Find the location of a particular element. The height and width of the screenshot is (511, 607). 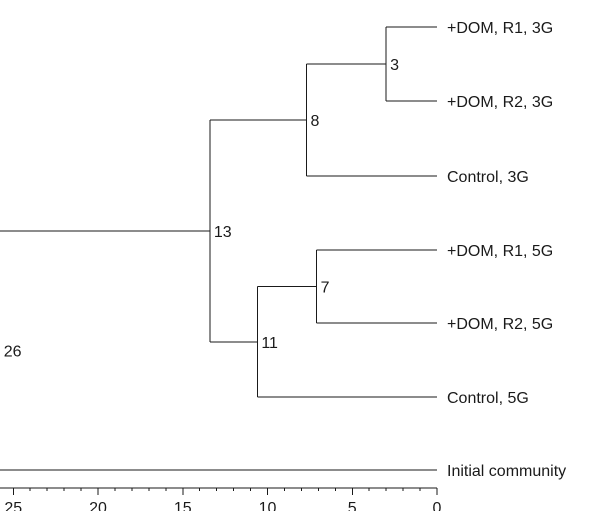

x-tick-label: 15 is located at coordinates (183, 505).